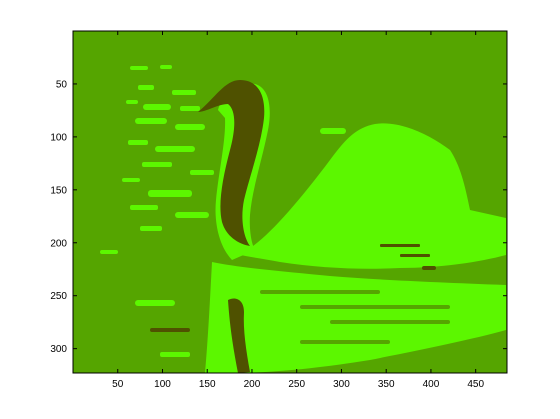 The height and width of the screenshot is (419, 560). Describe the element at coordinates (431, 384) in the screenshot. I see `x-tick-label: 400` at that location.